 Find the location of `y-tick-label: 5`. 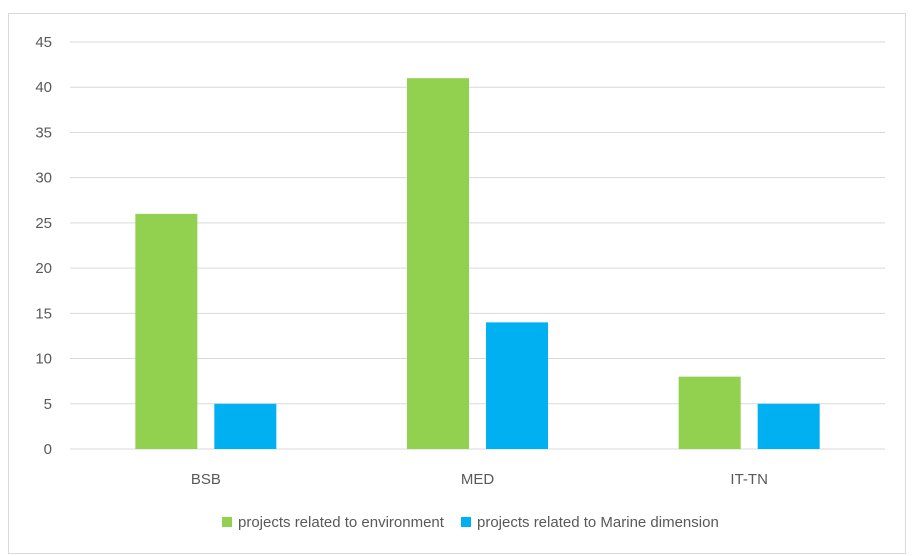

y-tick-label: 5 is located at coordinates (48, 404).